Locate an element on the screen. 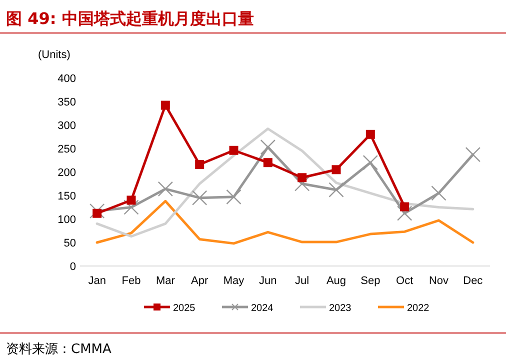  x-tick-label: Sep is located at coordinates (370, 281).